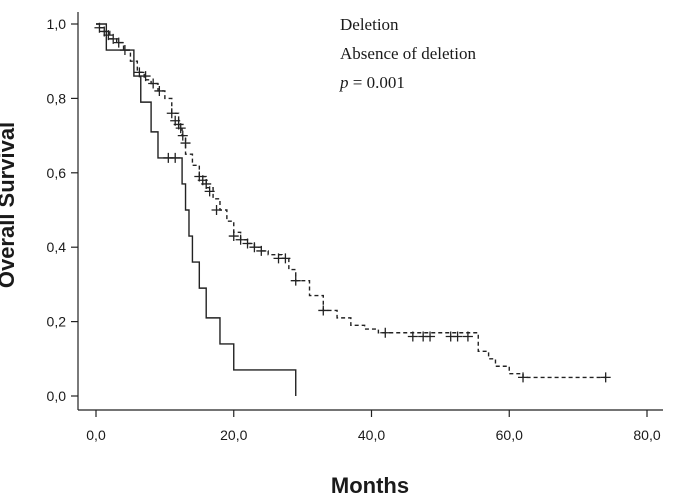 The width and height of the screenshot is (680, 500). What do you see at coordinates (96, 435) in the screenshot?
I see `x-tick-label: 0,0` at bounding box center [96, 435].